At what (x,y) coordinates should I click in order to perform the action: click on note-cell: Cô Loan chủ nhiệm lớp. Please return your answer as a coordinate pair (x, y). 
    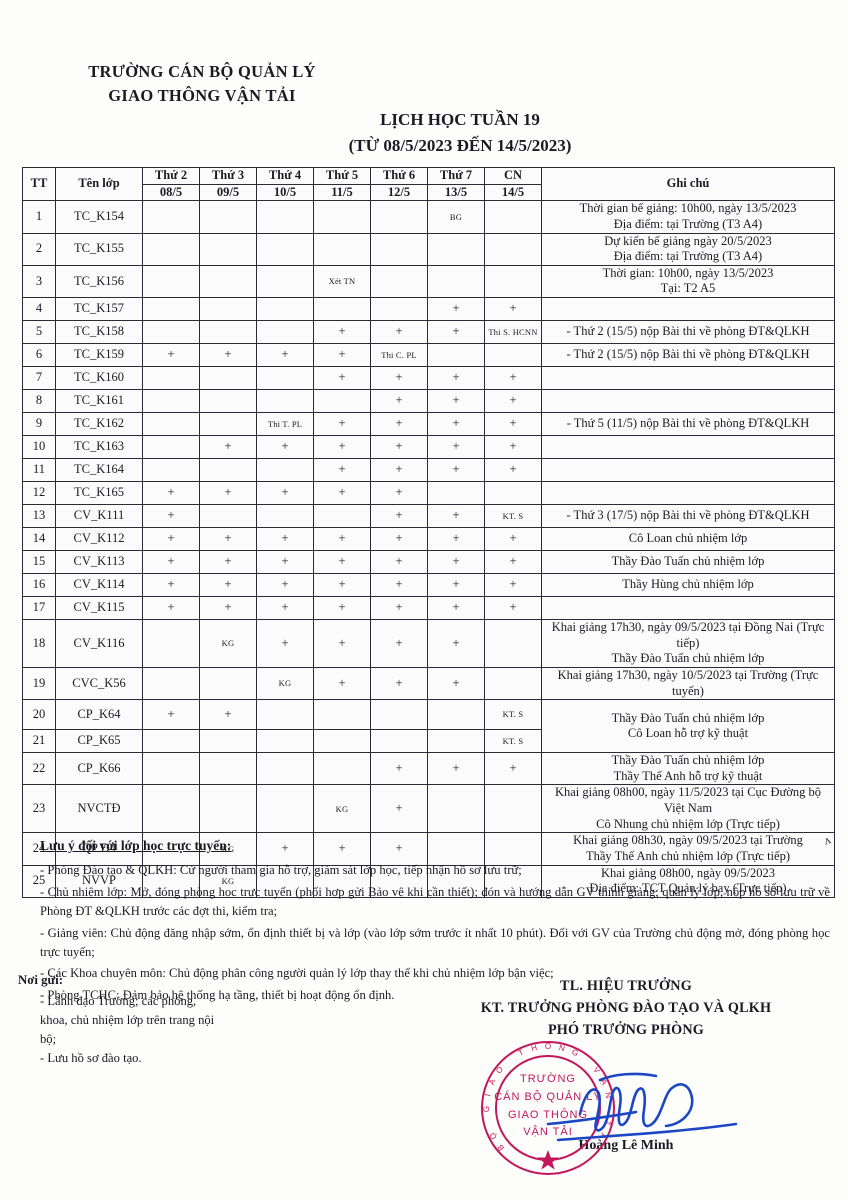
    Looking at the image, I should click on (688, 539).